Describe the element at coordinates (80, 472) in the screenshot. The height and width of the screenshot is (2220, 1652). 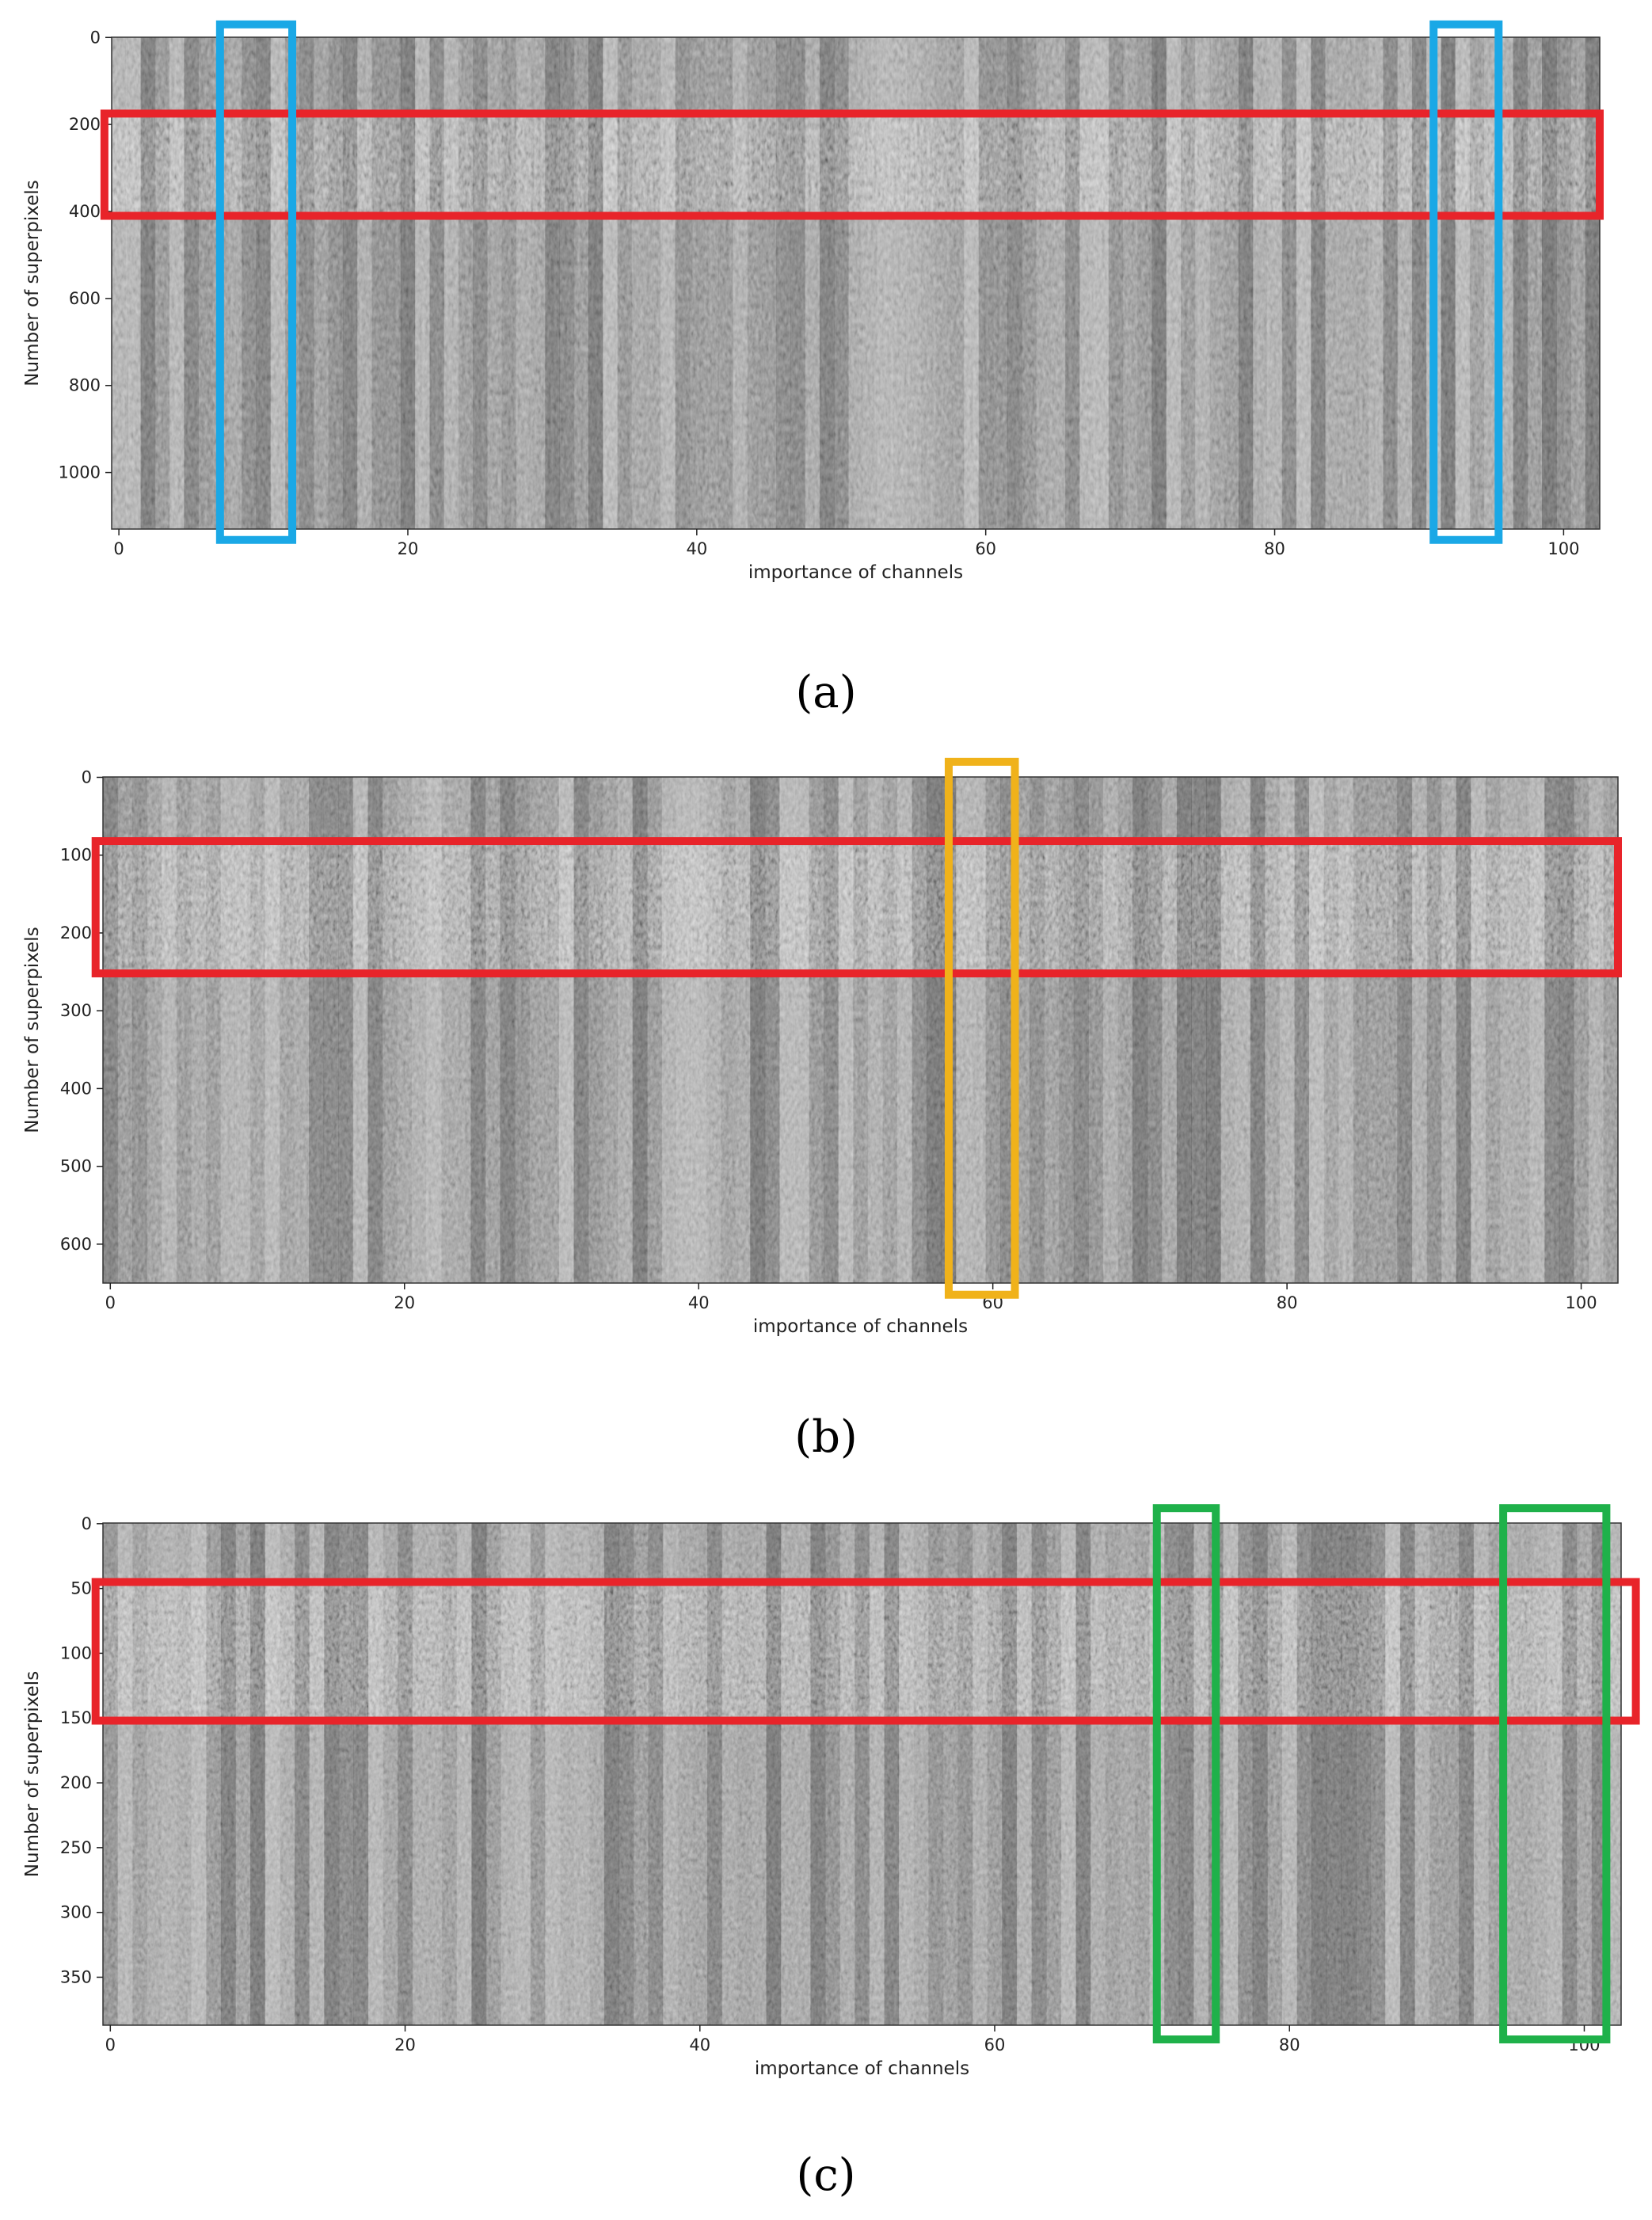
I see `y-tick-label: 1000` at that location.